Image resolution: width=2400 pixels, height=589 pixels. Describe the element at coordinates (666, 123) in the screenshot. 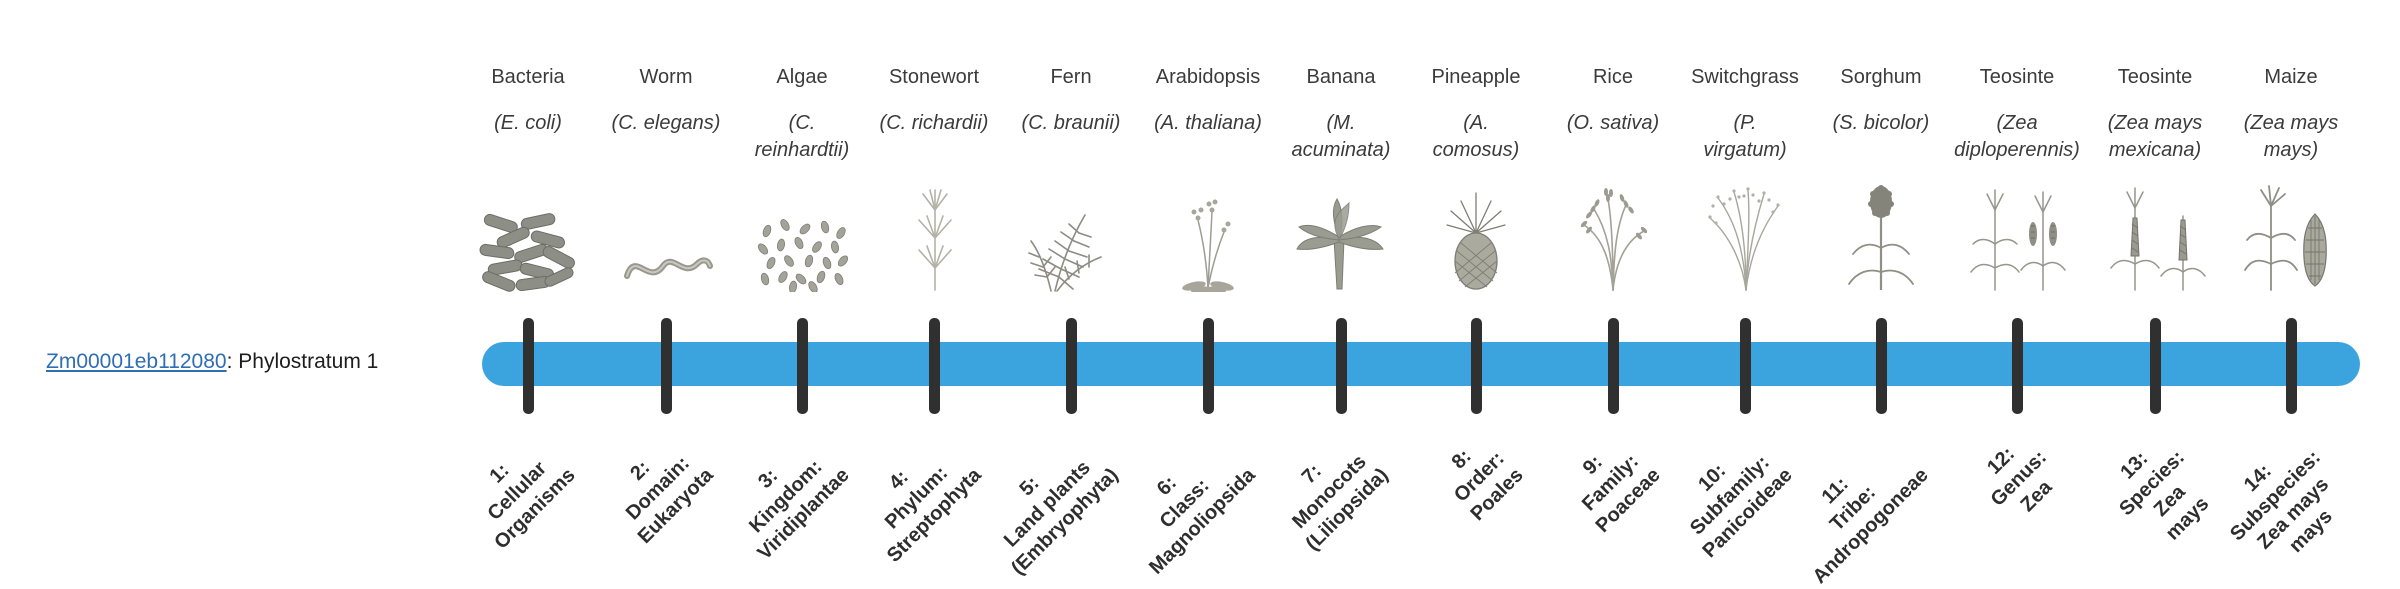

I see `organism-scientific-name: (C. elegans)` at that location.